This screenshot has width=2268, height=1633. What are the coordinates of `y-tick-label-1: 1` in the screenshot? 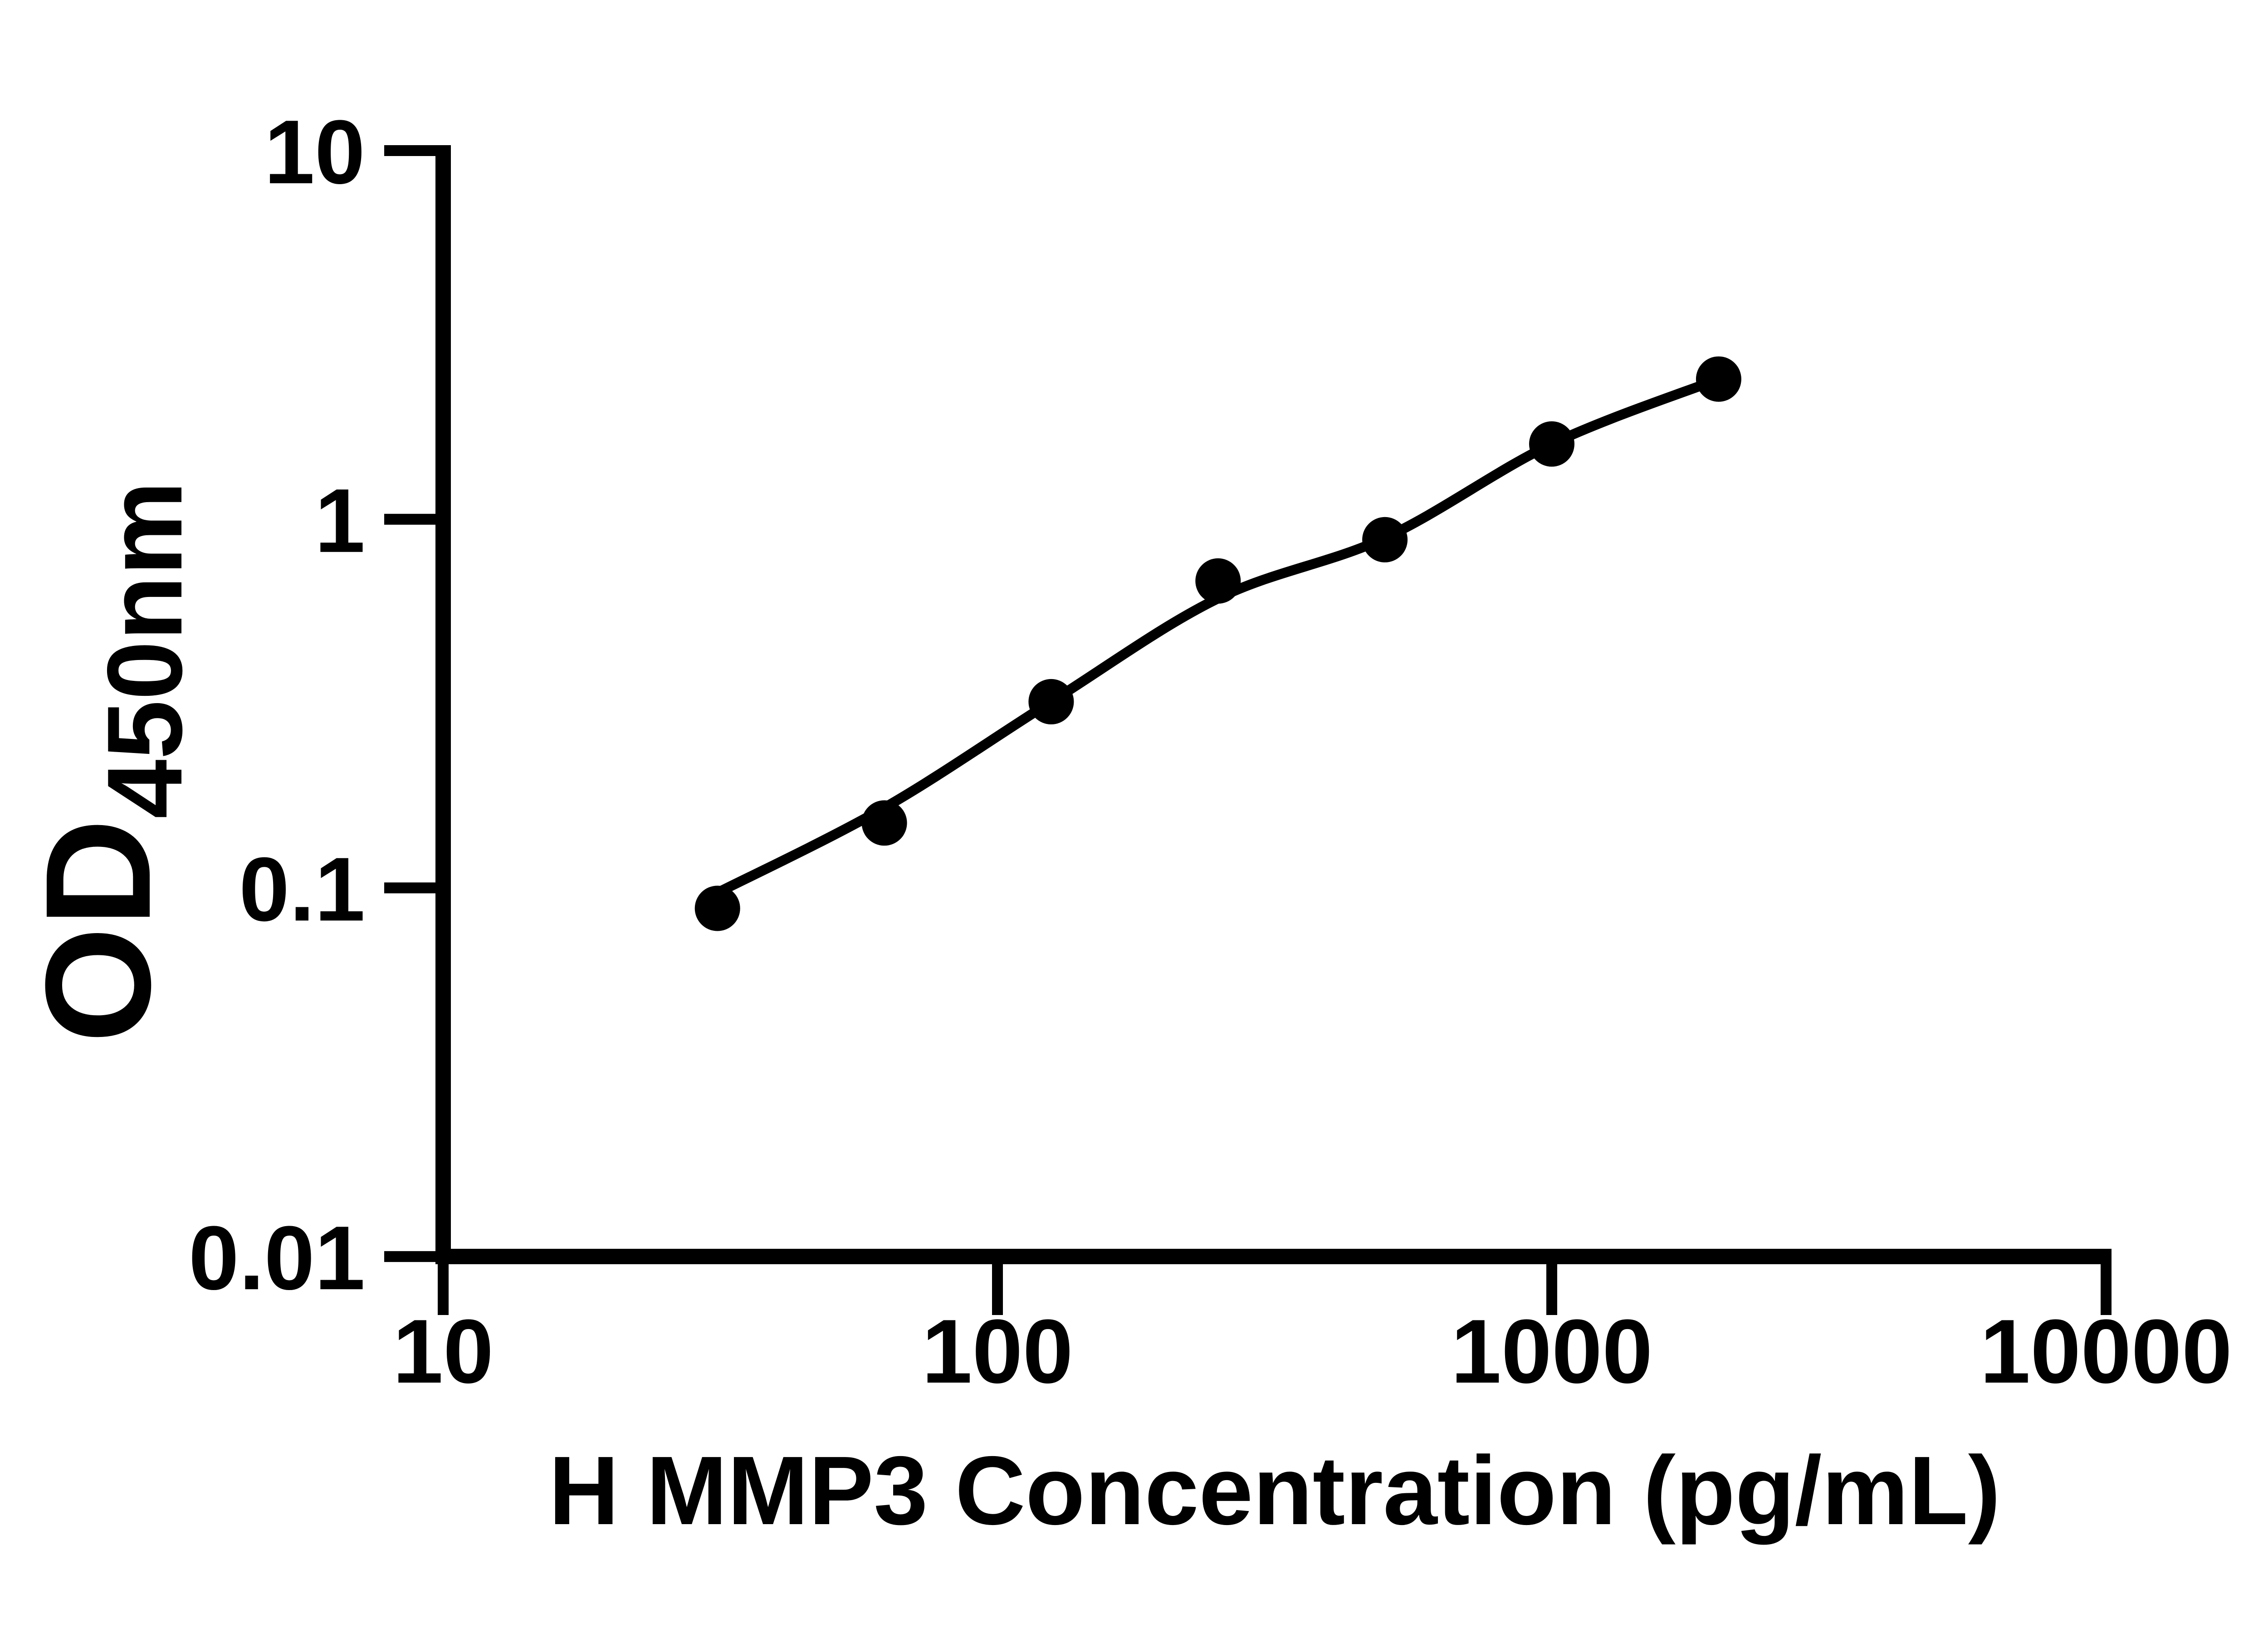 It's located at (340, 521).